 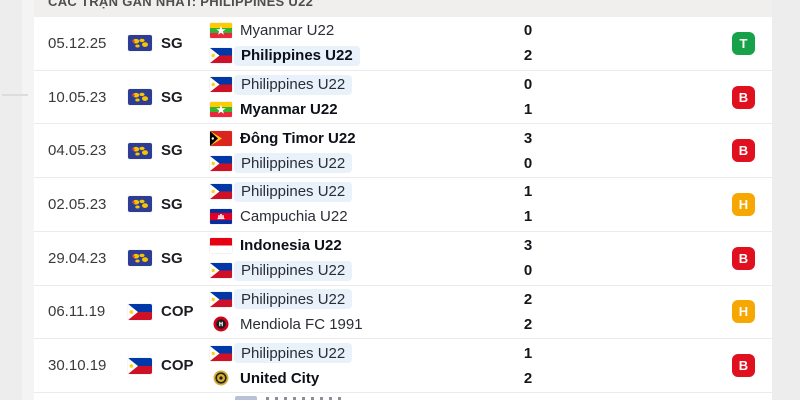 What do you see at coordinates (289, 110) in the screenshot?
I see `away-team-name: Myanmar U22` at bounding box center [289, 110].